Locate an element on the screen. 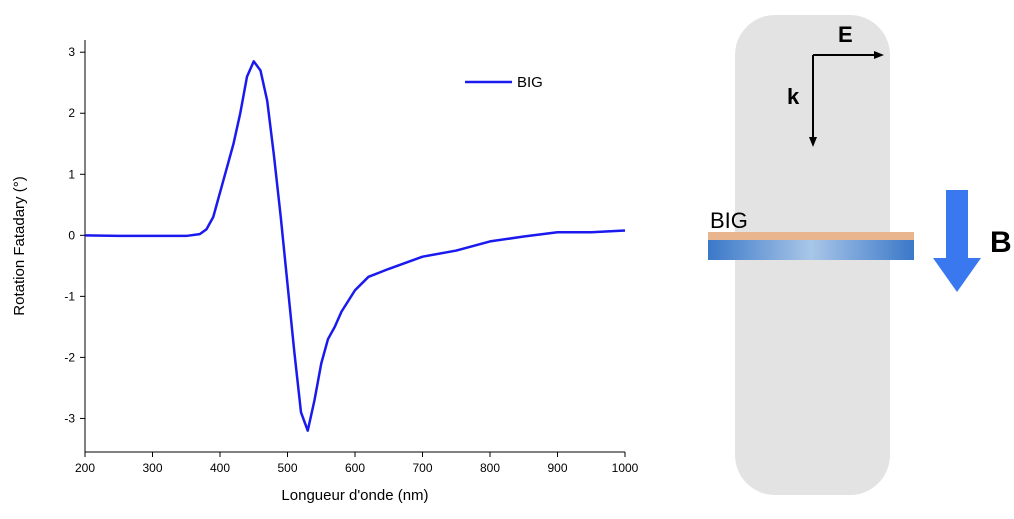 The height and width of the screenshot is (519, 1014). x-tick-label: 200 is located at coordinates (85, 468).